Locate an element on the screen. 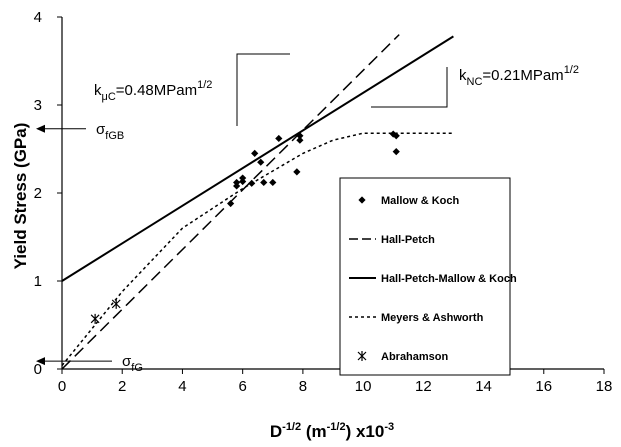 This screenshot has width=621, height=447. slope-triangle-hall-petch is located at coordinates (263, 89).